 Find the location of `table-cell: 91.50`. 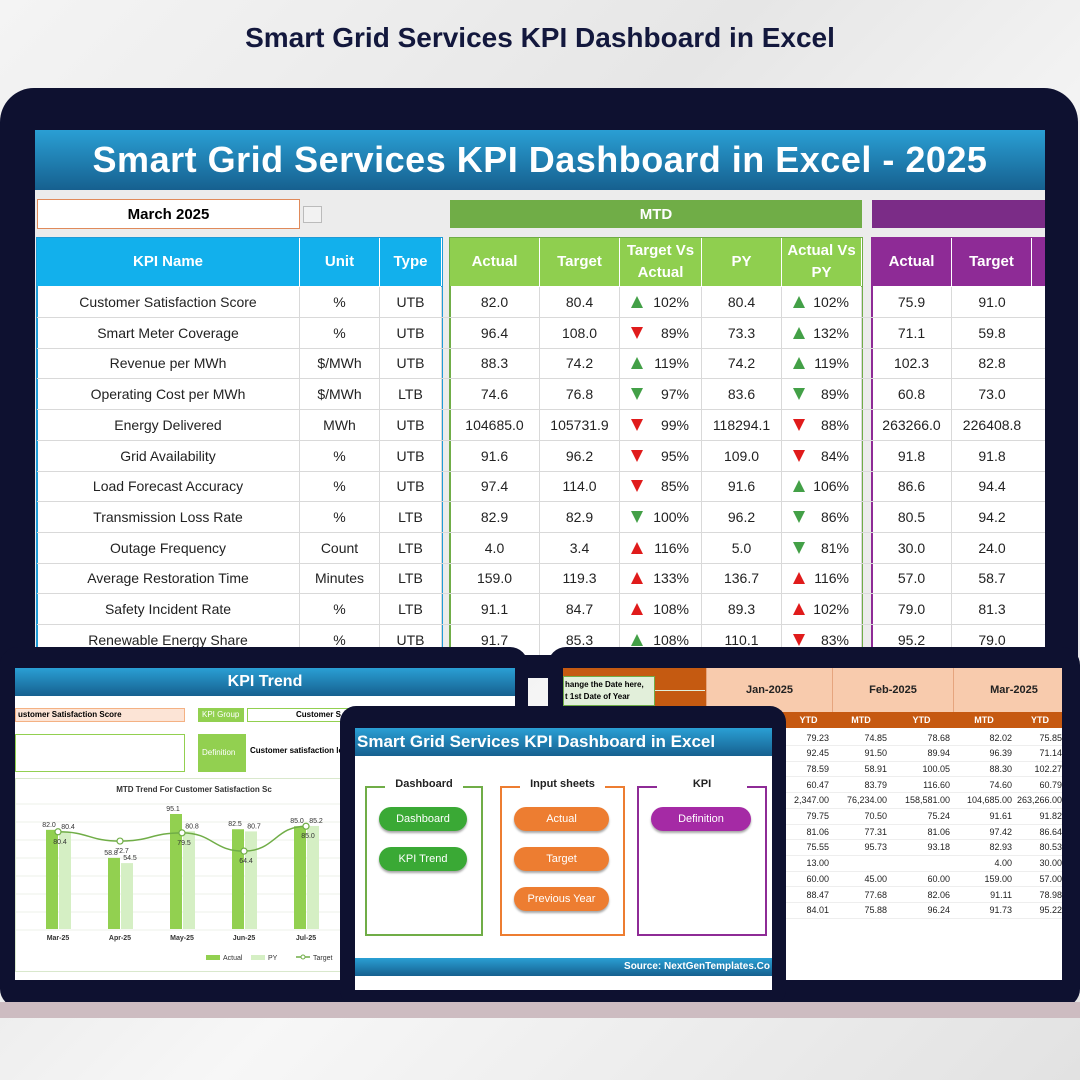

table-cell: 91.50 is located at coordinates (875, 753).